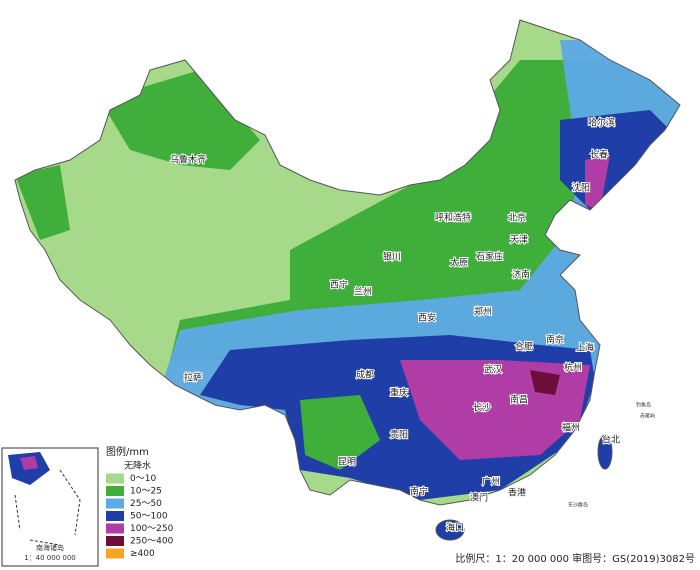 This screenshot has width=700, height=570. I want to click on city: 重庆, so click(399, 393).